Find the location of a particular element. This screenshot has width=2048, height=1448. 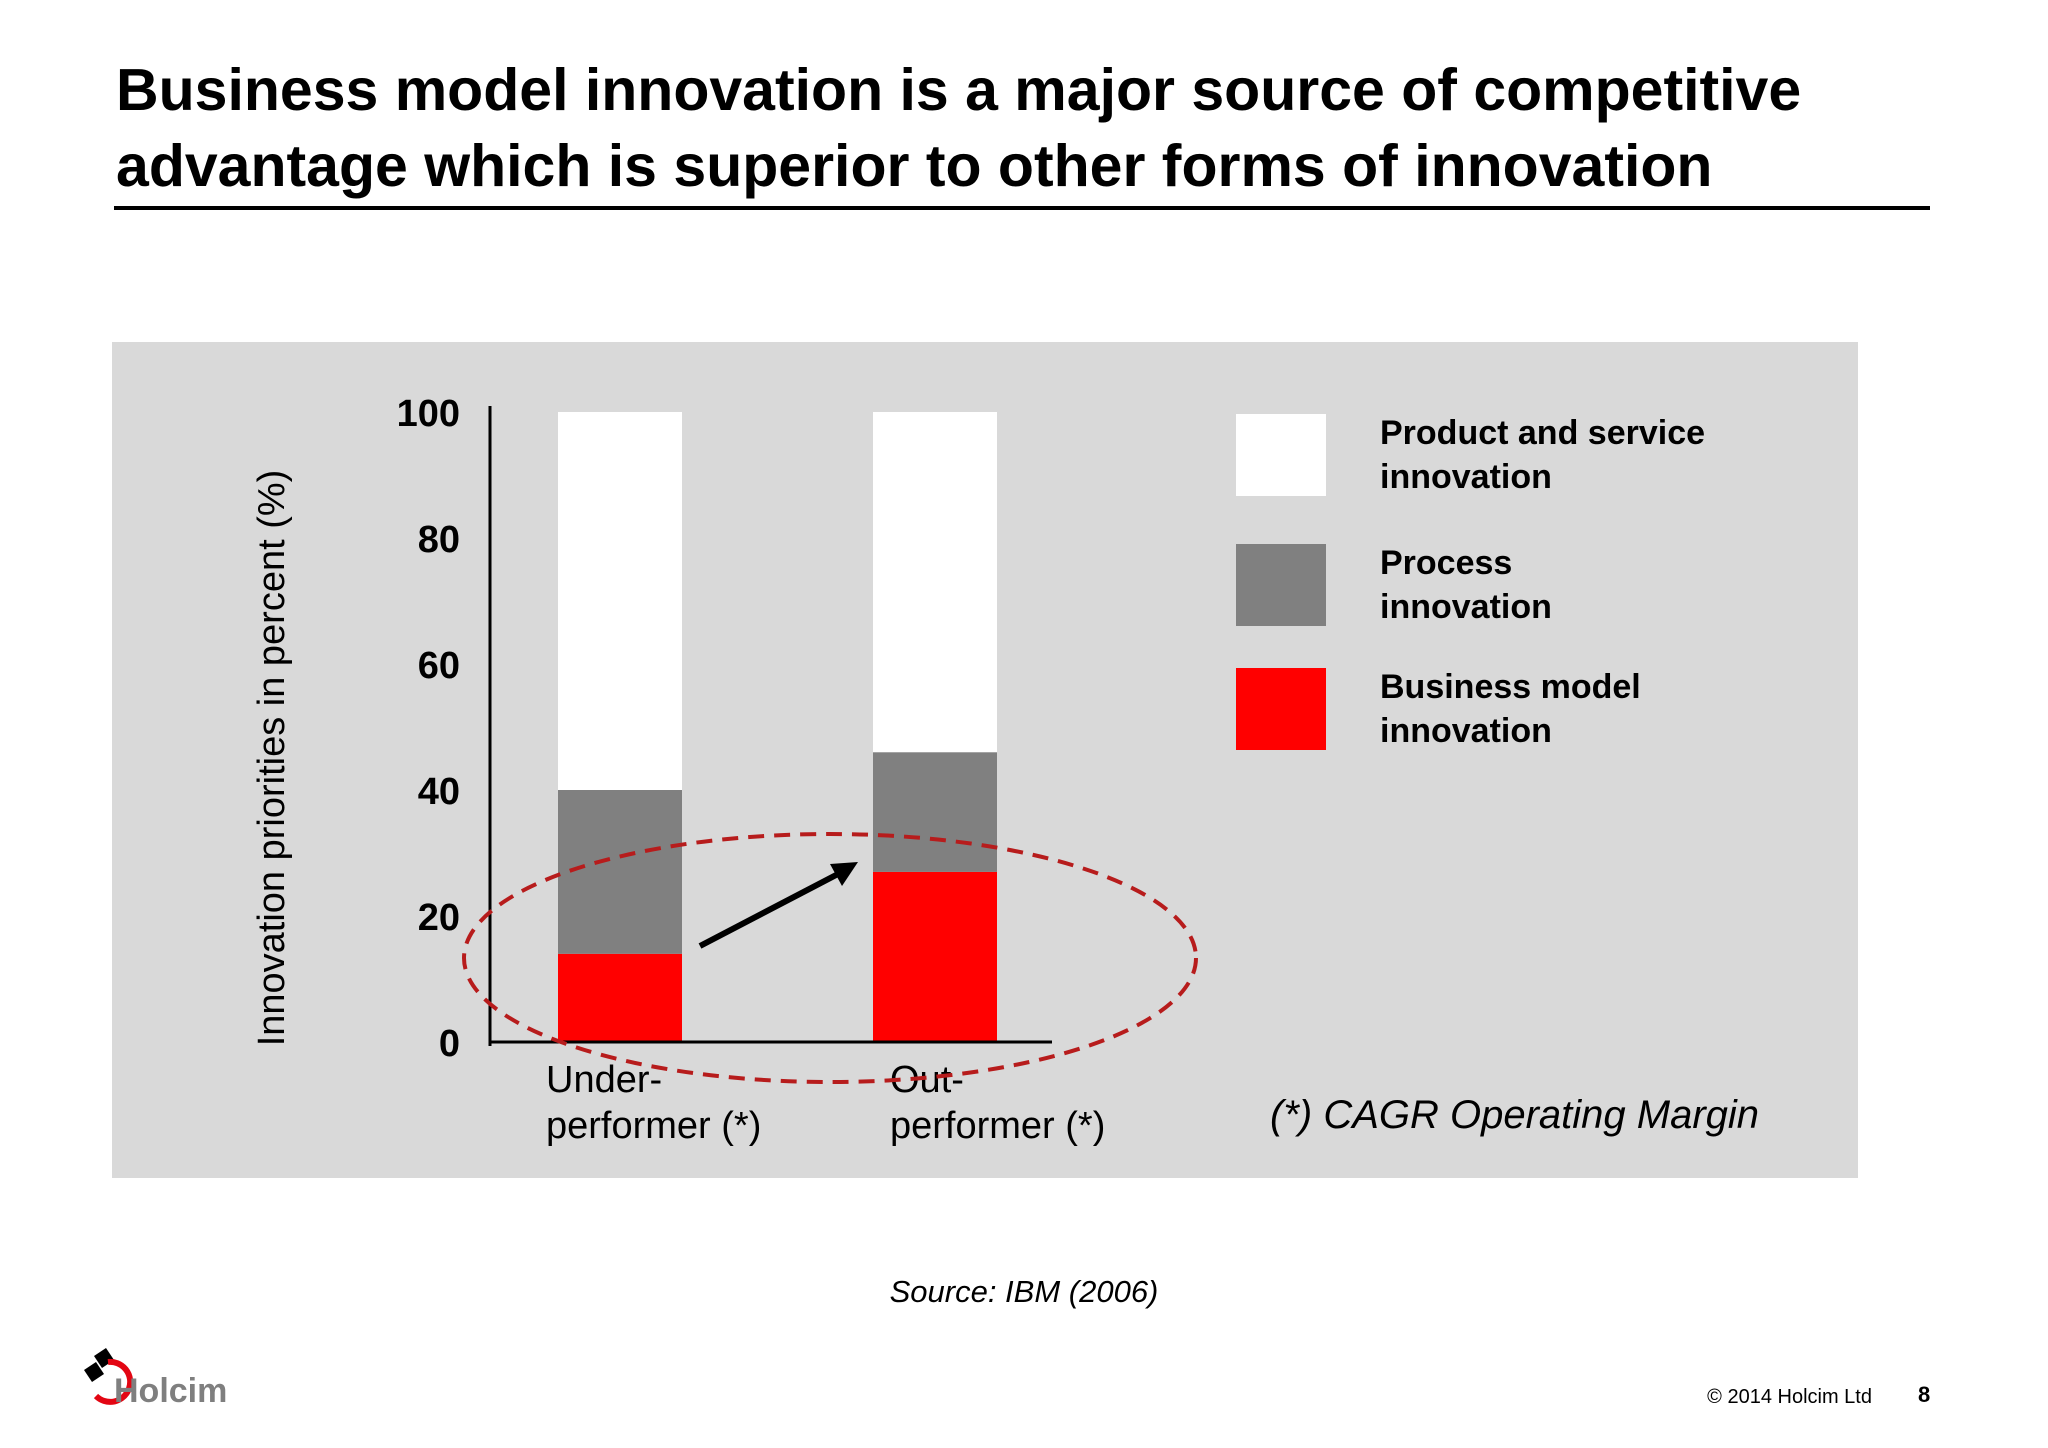

logo-text: Holcim is located at coordinates (171, 1391).